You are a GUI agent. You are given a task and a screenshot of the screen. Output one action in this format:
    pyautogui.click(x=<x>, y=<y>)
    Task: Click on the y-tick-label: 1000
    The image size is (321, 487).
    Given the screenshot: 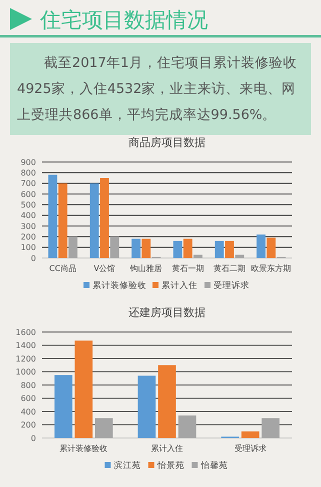 What is the action you would take?
    pyautogui.click(x=26, y=372)
    